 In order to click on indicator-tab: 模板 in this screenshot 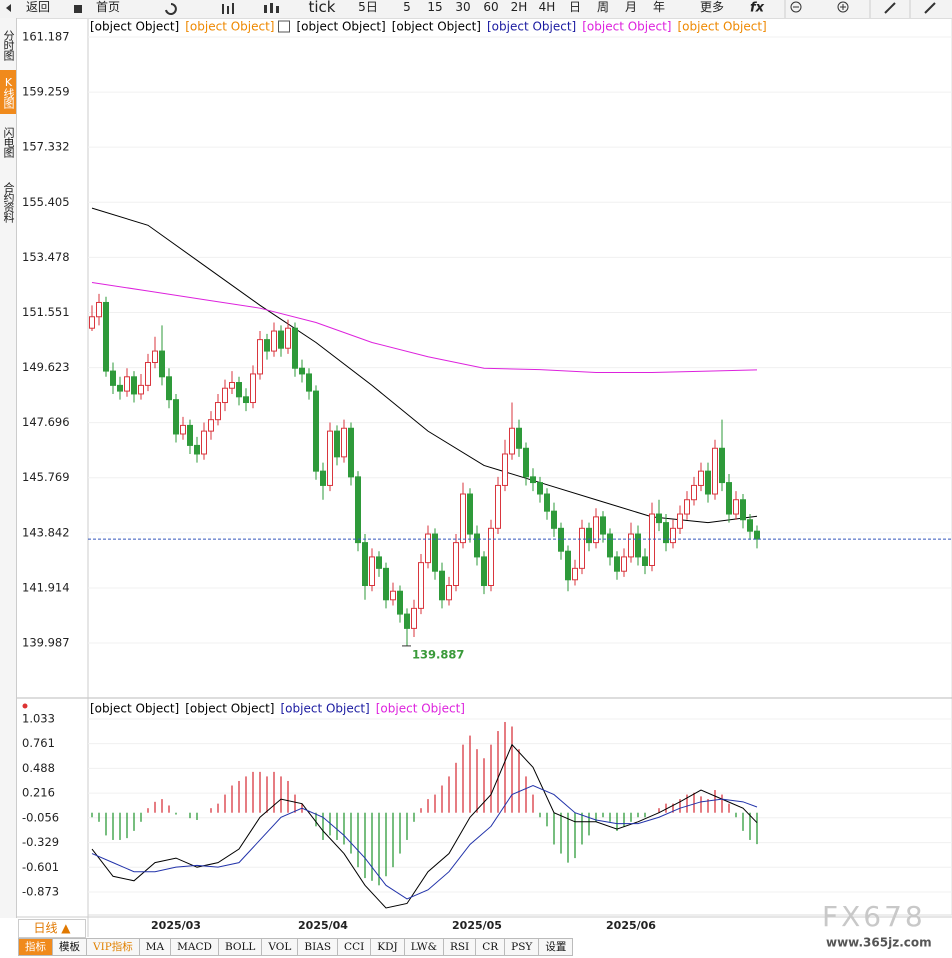, I will do `click(70, 947)`.